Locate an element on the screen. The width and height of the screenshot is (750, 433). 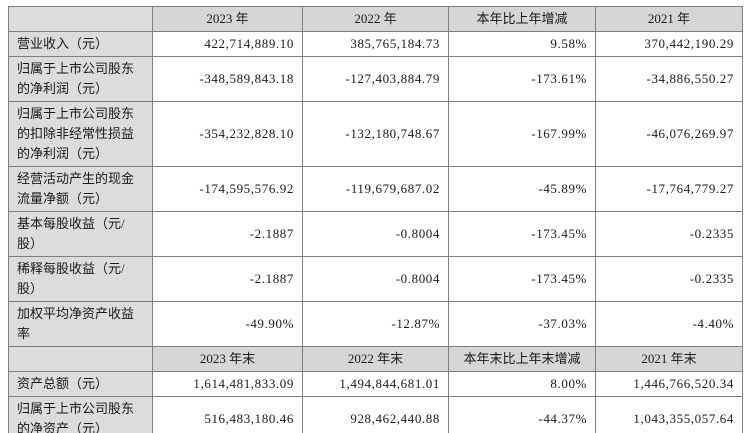
table-header-row-period-end: 2023 年末 2022 年末 本年末比上年末增减 2021 年末 is located at coordinates (375, 359).